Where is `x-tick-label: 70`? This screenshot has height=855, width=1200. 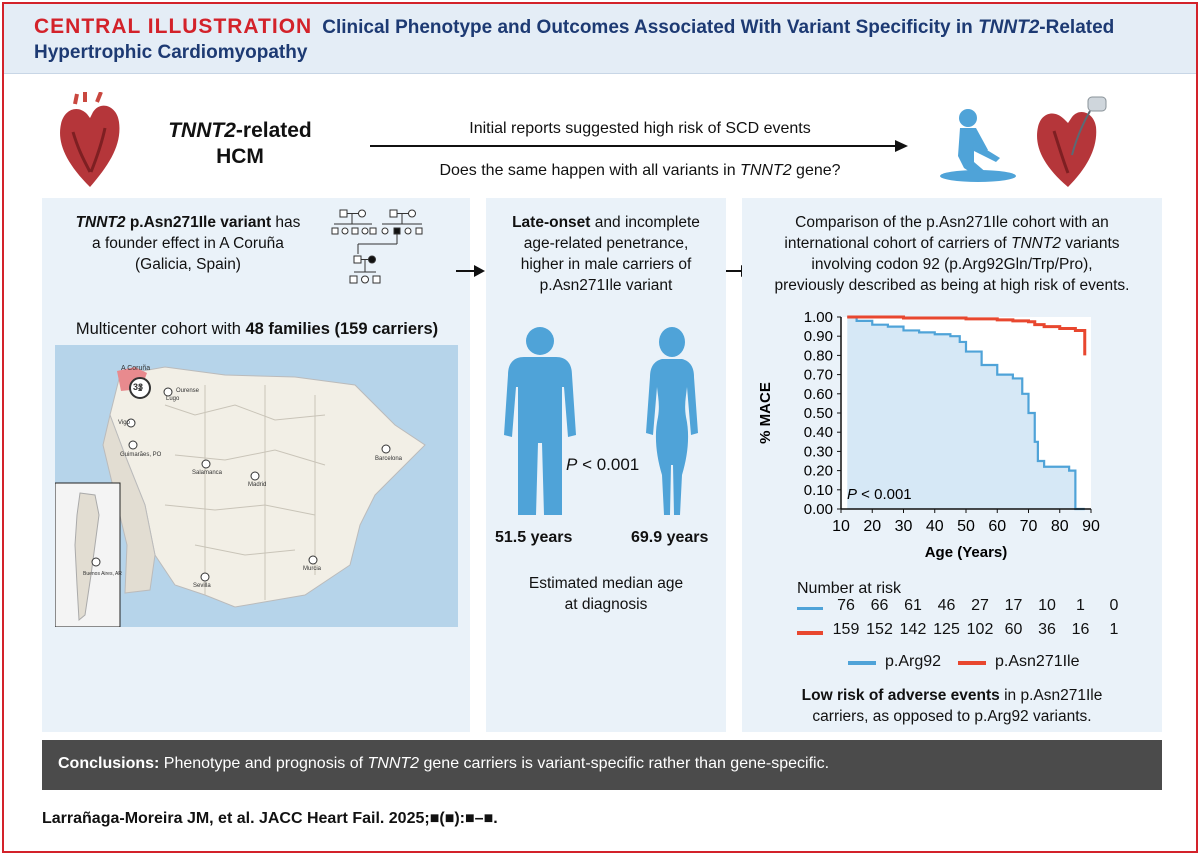
x-tick-label: 70 is located at coordinates (1029, 526).